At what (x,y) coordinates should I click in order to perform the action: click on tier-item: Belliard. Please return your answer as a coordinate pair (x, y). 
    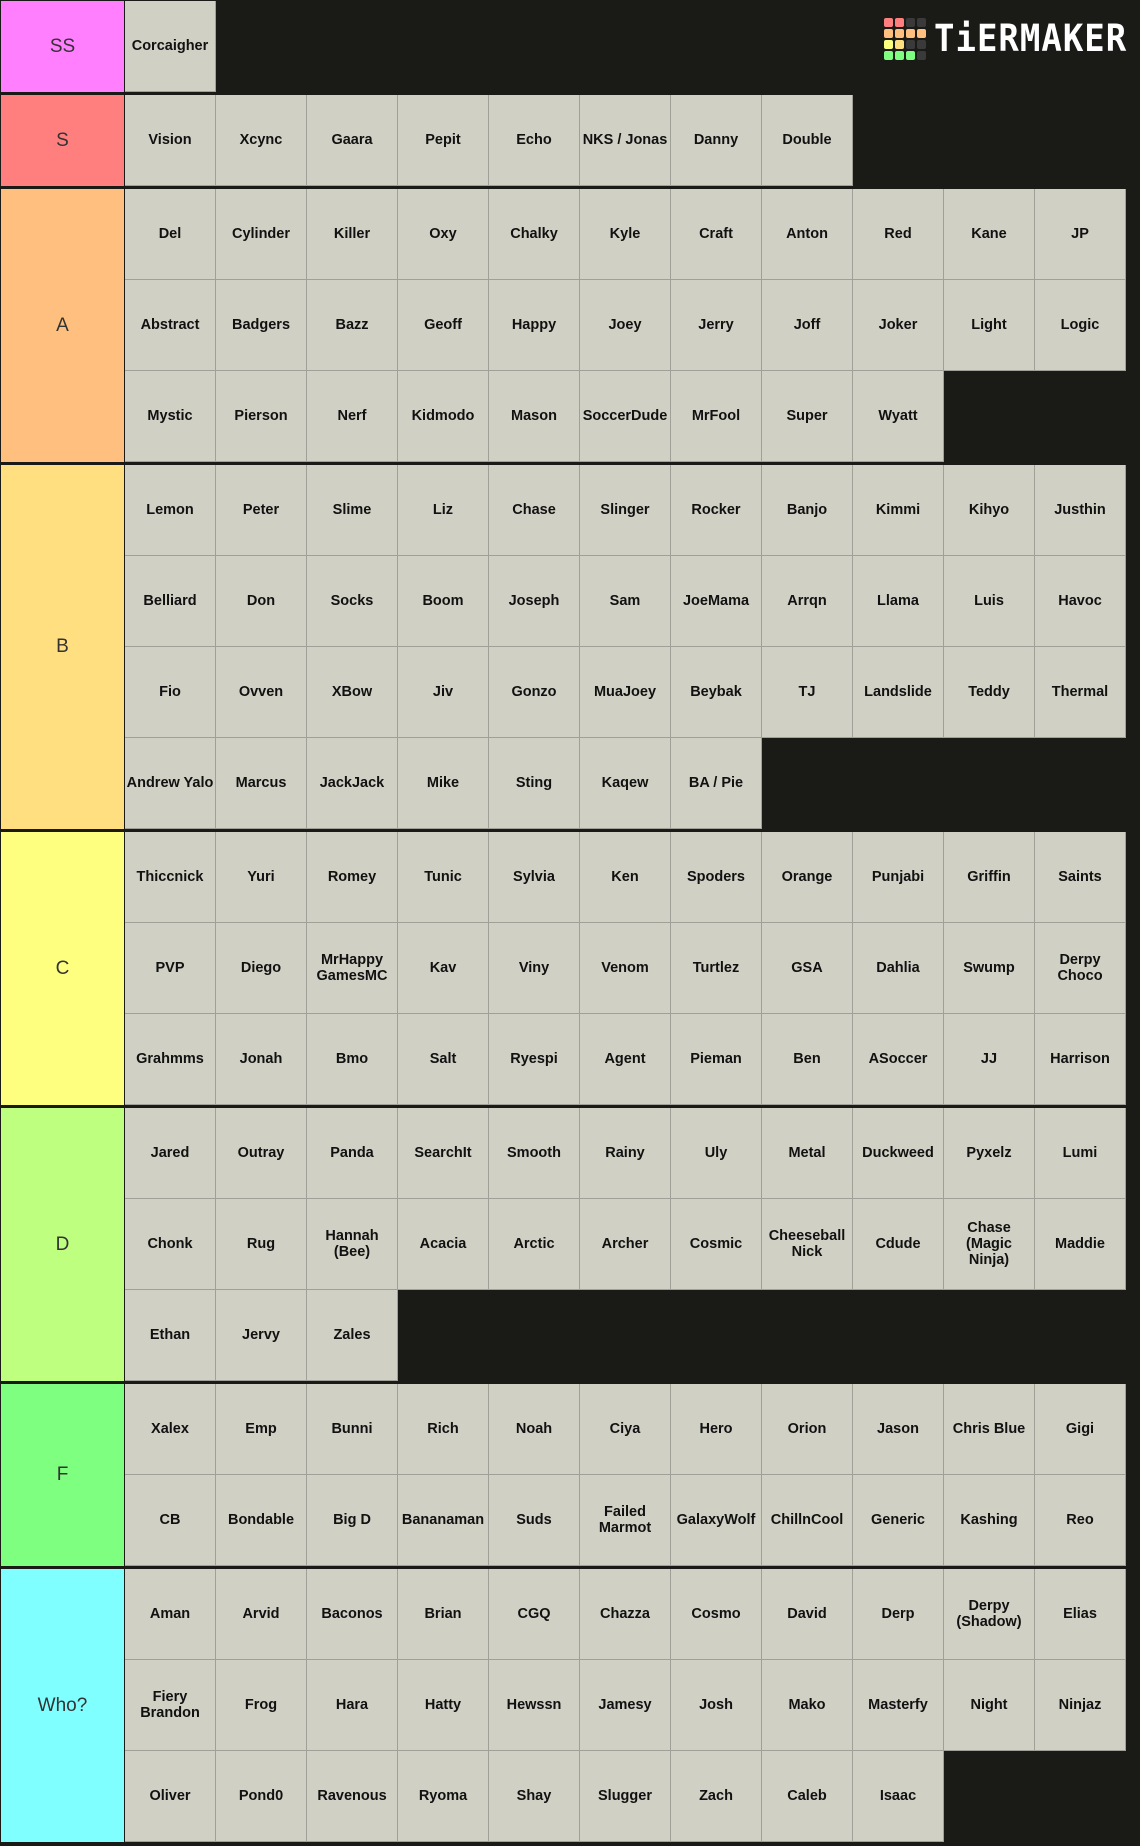
    Looking at the image, I should click on (170, 601).